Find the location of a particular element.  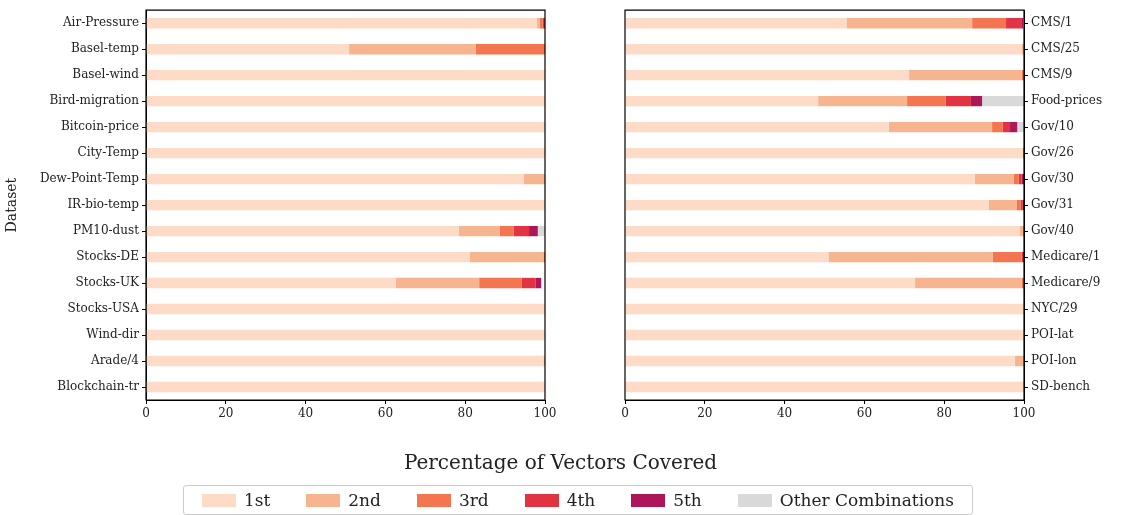

y-tick-label: CMS/1 is located at coordinates (1052, 22).